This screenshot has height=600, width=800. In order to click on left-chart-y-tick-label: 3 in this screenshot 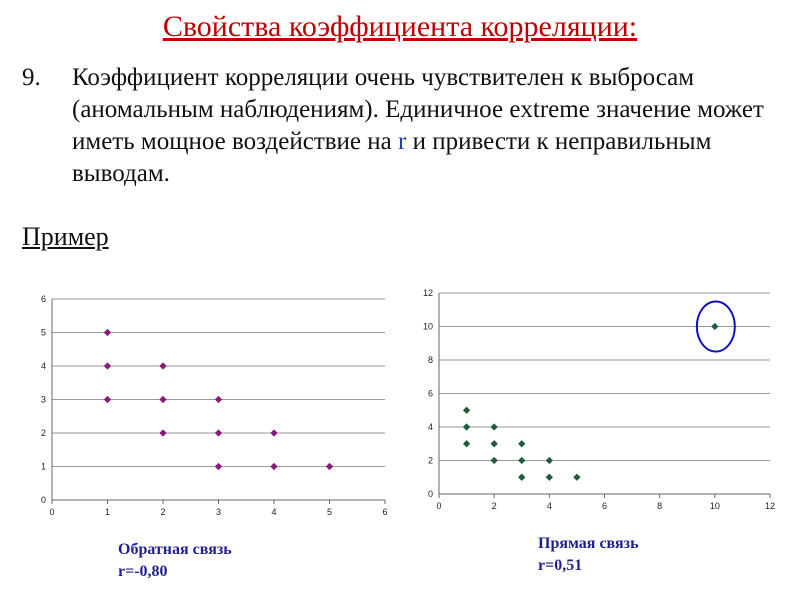, I will do `click(43, 400)`.